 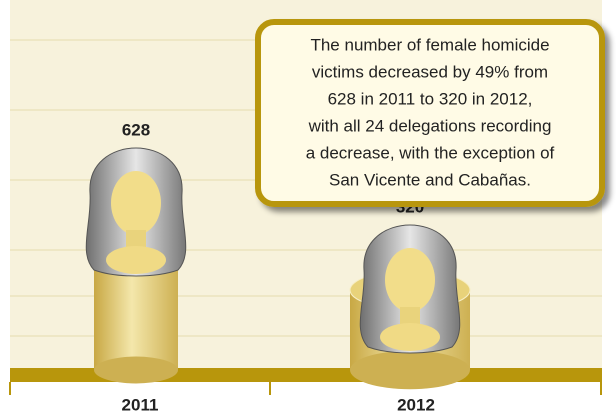 What do you see at coordinates (430, 152) in the screenshot?
I see `annotation-line: a decrease, with the exception of` at bounding box center [430, 152].